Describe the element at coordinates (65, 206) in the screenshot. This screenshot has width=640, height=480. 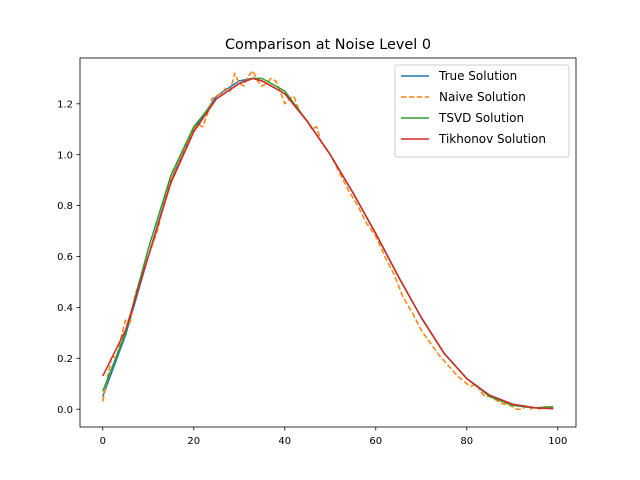
I see `y-tick-label: 0.8` at that location.